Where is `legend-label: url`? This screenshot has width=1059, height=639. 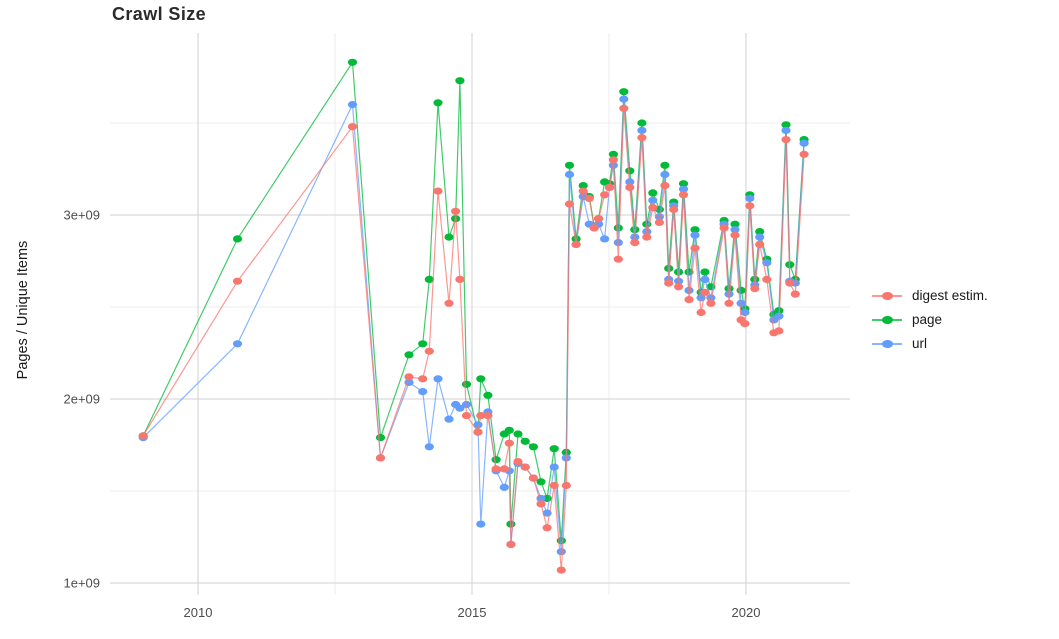
legend-label: url is located at coordinates (920, 343).